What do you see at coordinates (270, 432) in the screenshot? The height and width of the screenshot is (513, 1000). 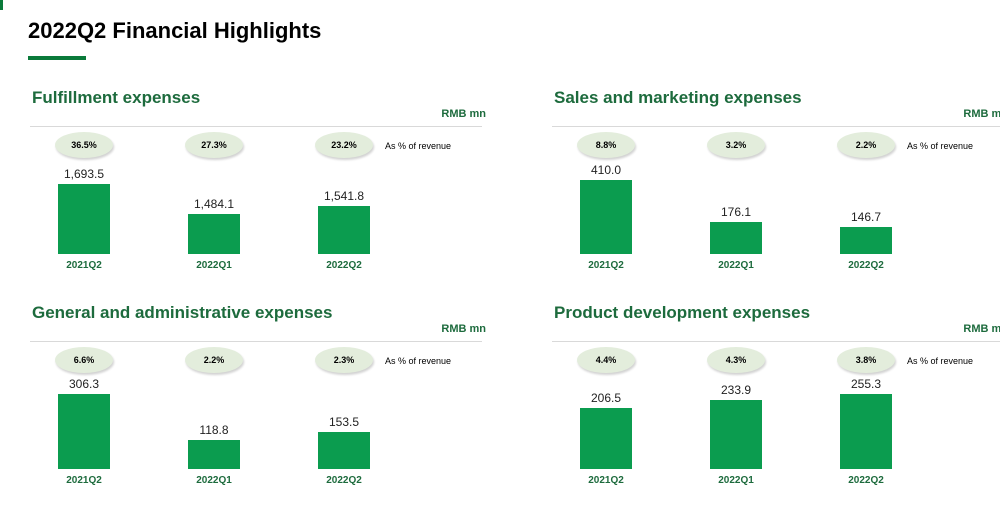 I see `bar-plot: 306.3 2021Q2 118.8 2022Q1 153.5 2022Q2` at bounding box center [270, 432].